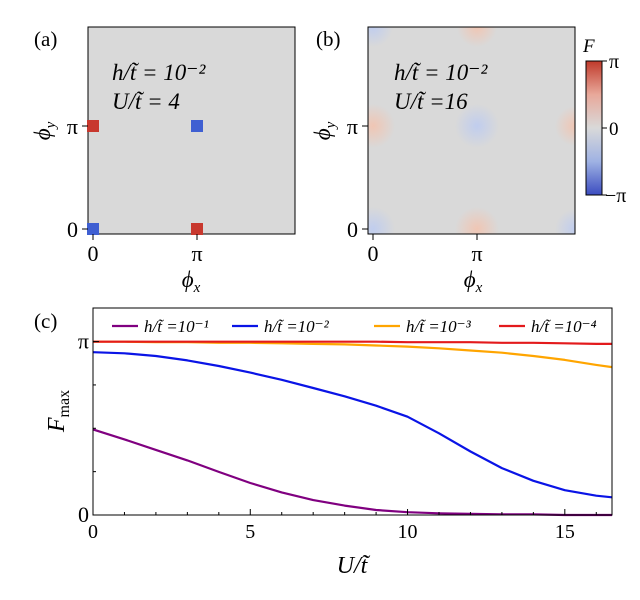 Image resolution: width=640 pixels, height=600 pixels. Describe the element at coordinates (614, 62) in the screenshot. I see `colorbar-tick-pi: π` at that location.